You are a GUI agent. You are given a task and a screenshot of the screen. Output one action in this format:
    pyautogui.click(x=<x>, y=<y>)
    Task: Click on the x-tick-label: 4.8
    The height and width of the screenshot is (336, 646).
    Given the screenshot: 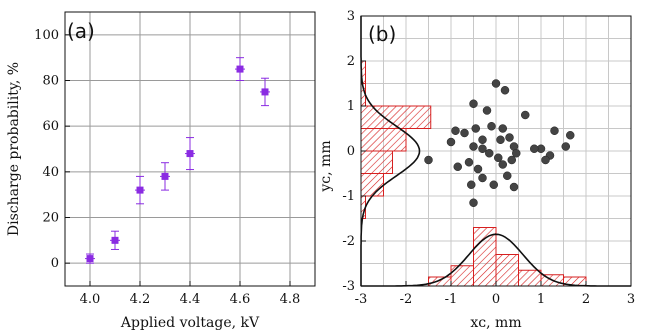 What is the action you would take?
    pyautogui.click(x=290, y=299)
    